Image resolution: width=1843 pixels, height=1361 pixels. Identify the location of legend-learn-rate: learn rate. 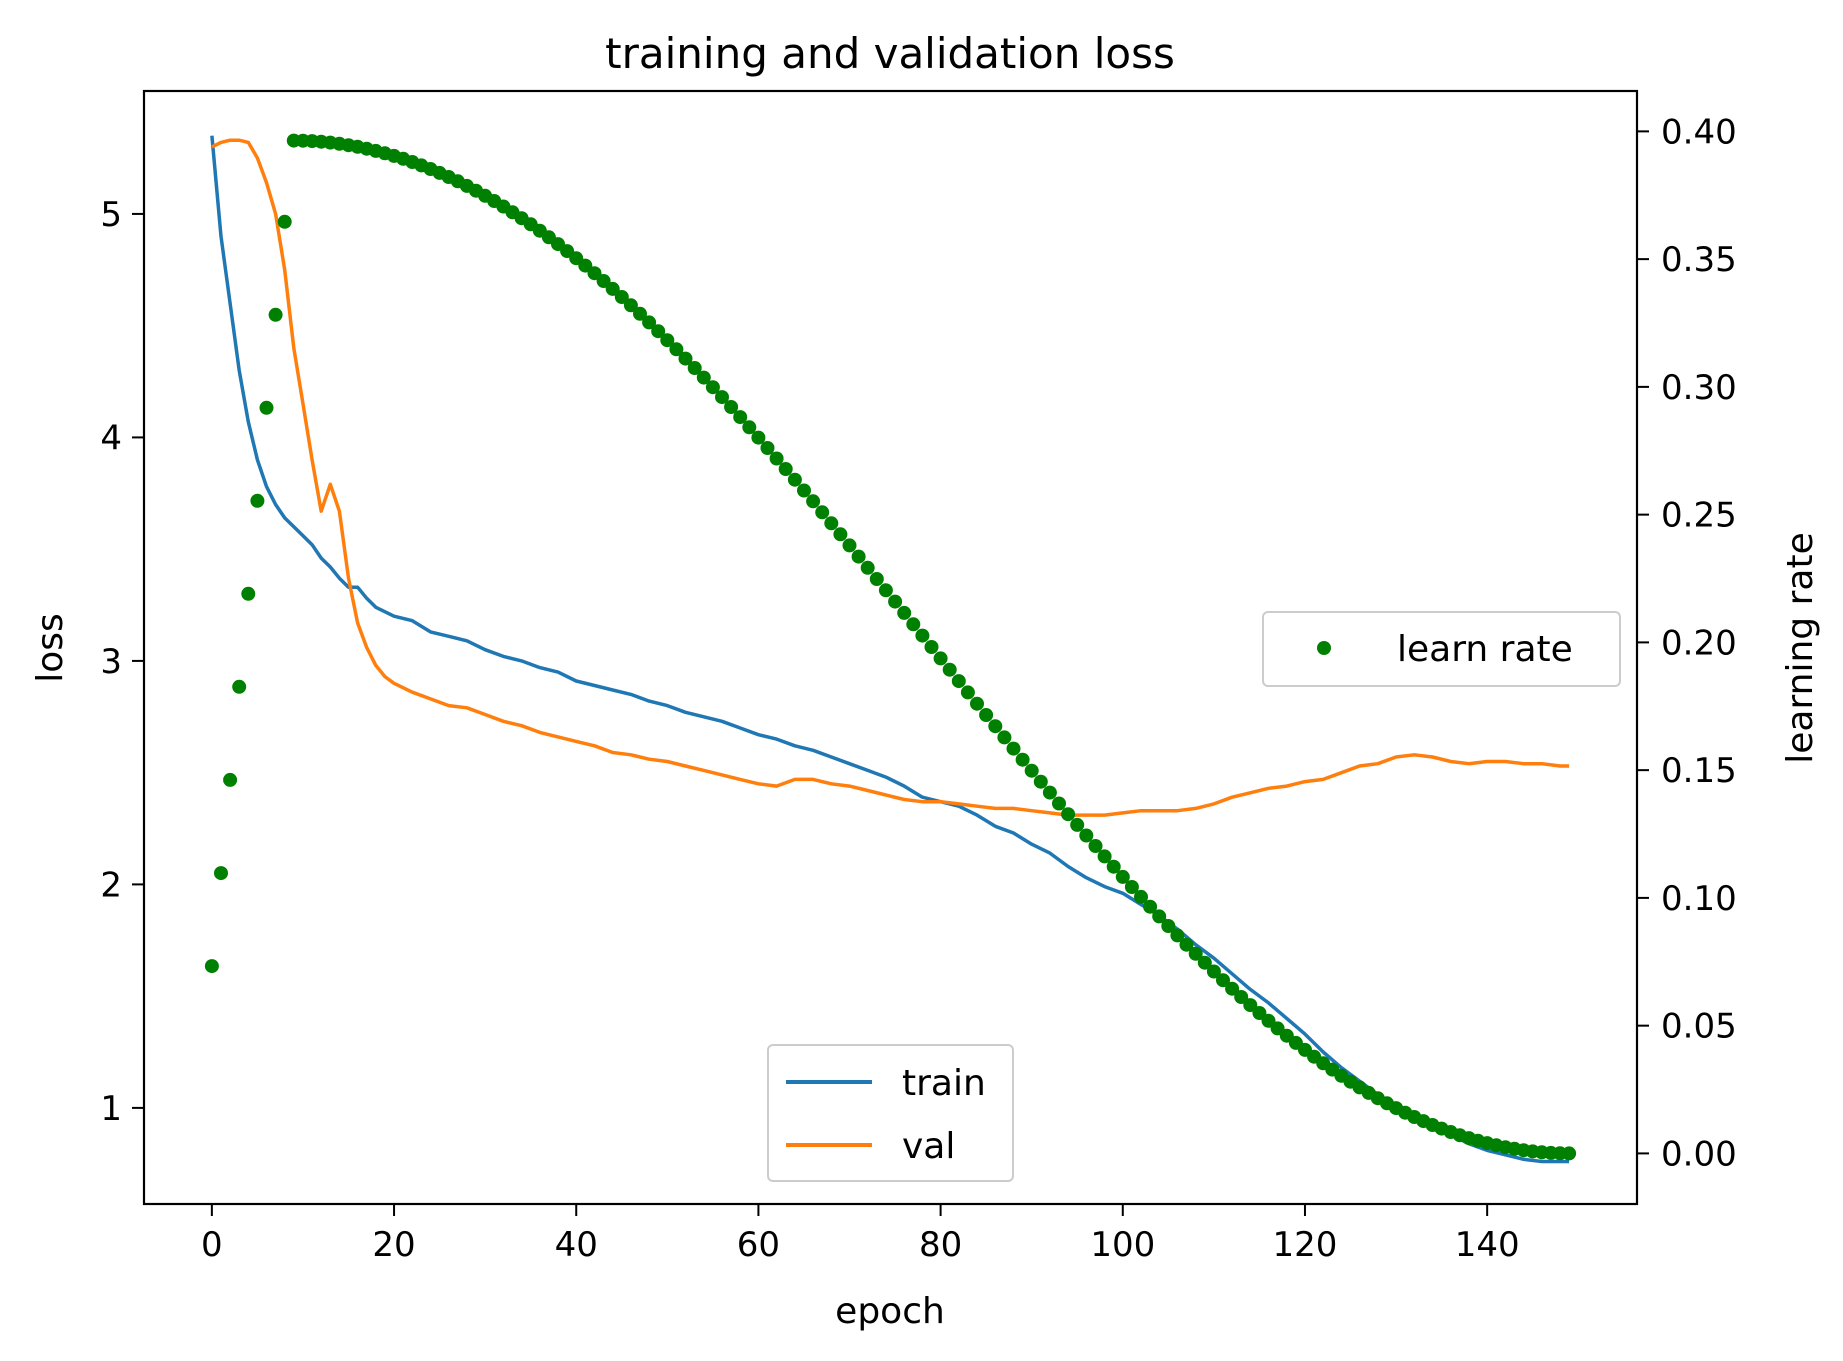
(1441, 649).